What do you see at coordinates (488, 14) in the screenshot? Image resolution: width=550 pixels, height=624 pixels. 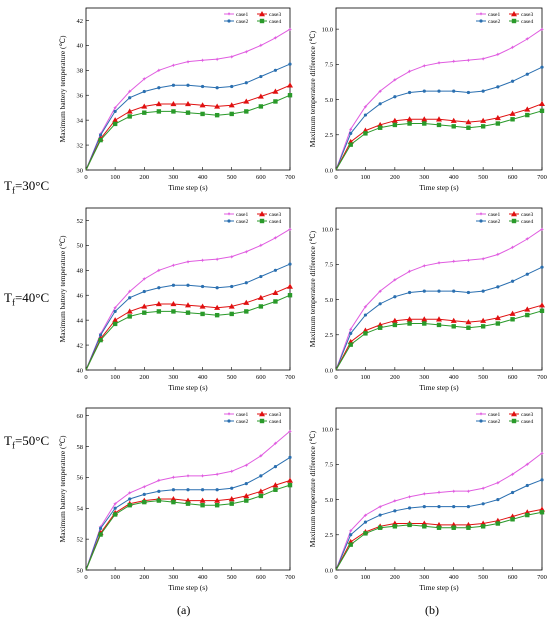 I see `legend-item-case1: ✦ case1` at bounding box center [488, 14].